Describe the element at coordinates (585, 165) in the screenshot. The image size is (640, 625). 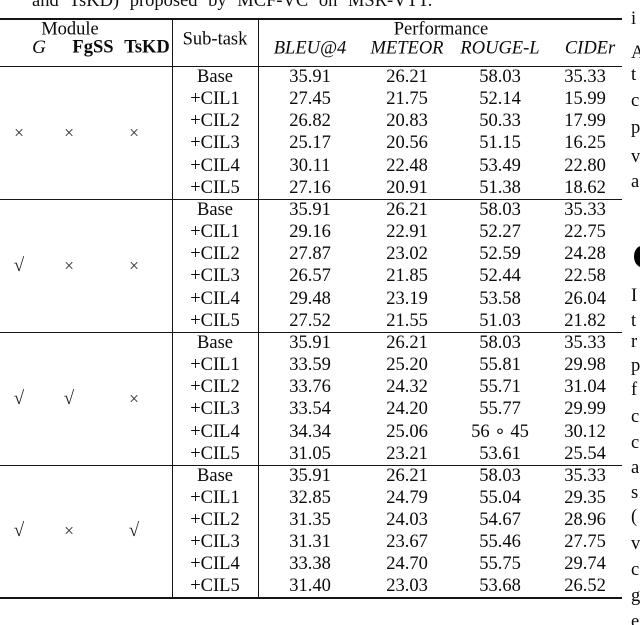
I see `metric-value-cell: 22.80` at that location.